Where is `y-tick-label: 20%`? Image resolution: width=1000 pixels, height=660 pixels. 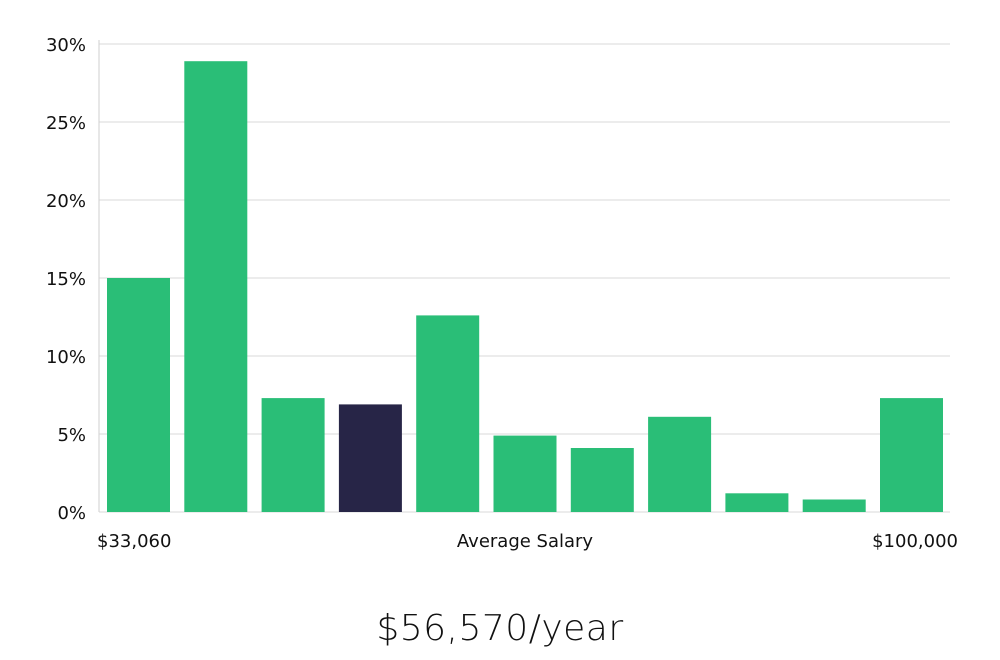 y-tick-label: 20% is located at coordinates (66, 201).